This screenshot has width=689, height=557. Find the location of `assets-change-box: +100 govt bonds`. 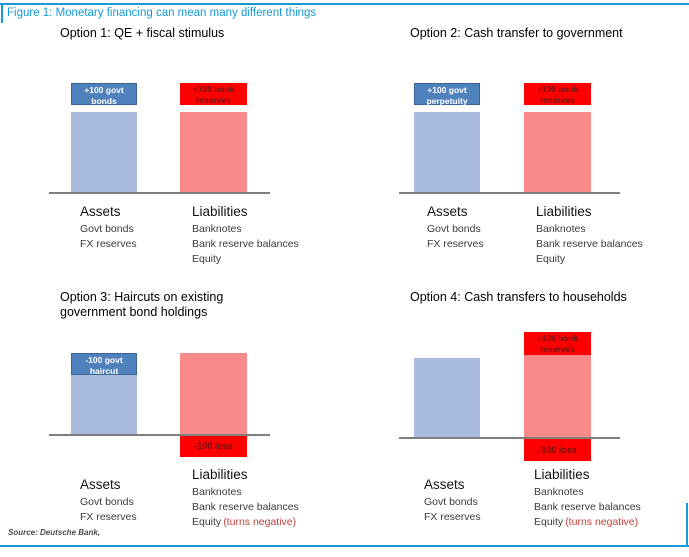

assets-change-box: +100 govt bonds is located at coordinates (104, 94).